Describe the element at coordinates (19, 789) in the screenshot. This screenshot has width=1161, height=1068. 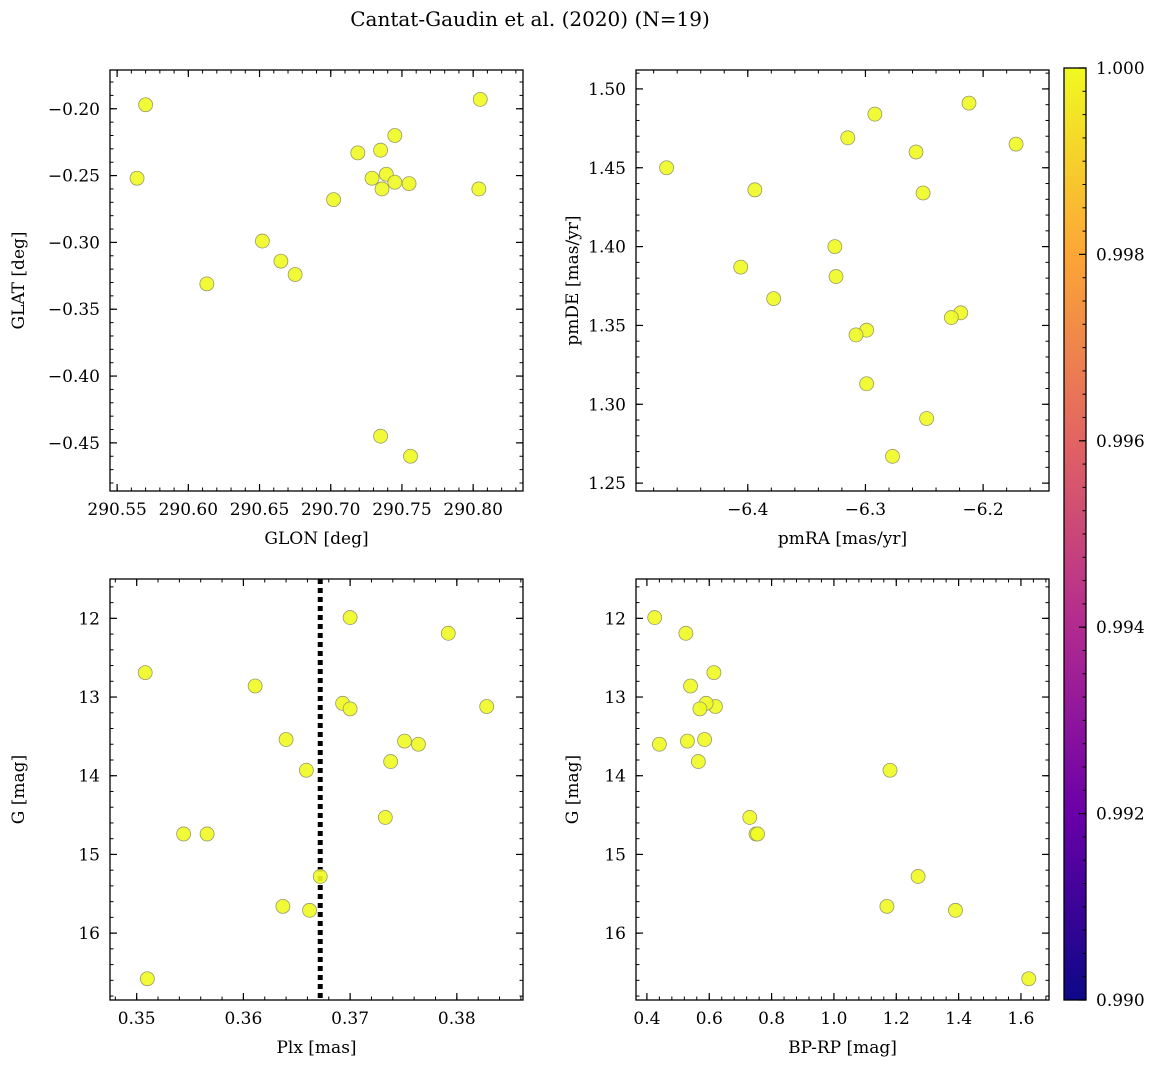
I see `y-axis-label: G [mag]` at that location.